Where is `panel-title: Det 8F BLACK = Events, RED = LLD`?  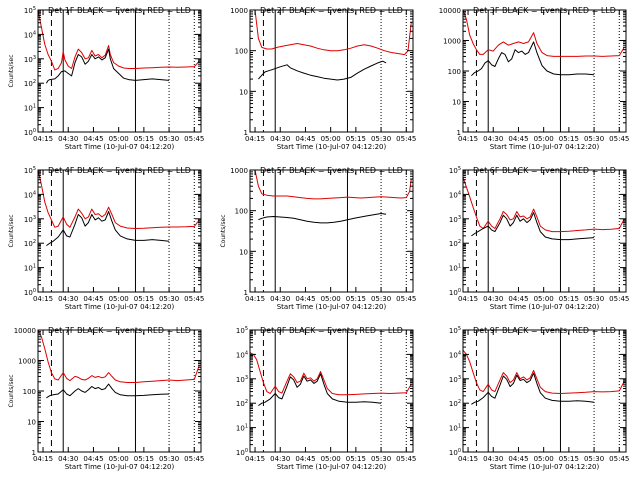
panel-title: Det 8F BLACK = Events, RED = LLD is located at coordinates (331, 330).